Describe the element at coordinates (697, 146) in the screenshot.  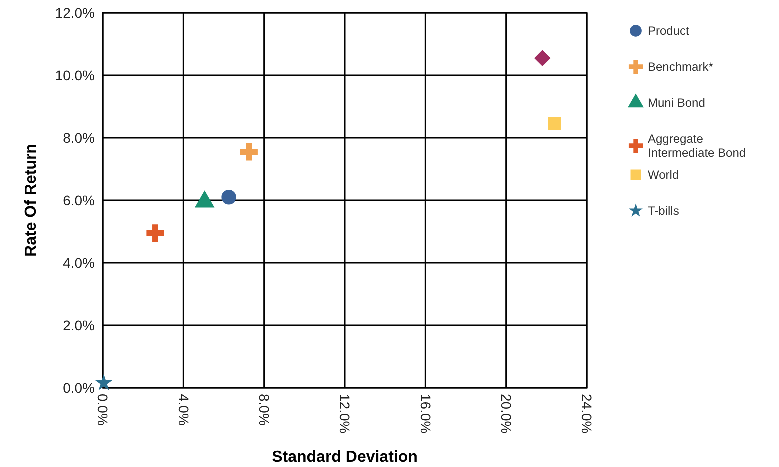
I see `legend-label: Aggregate Intermediate Bond` at that location.